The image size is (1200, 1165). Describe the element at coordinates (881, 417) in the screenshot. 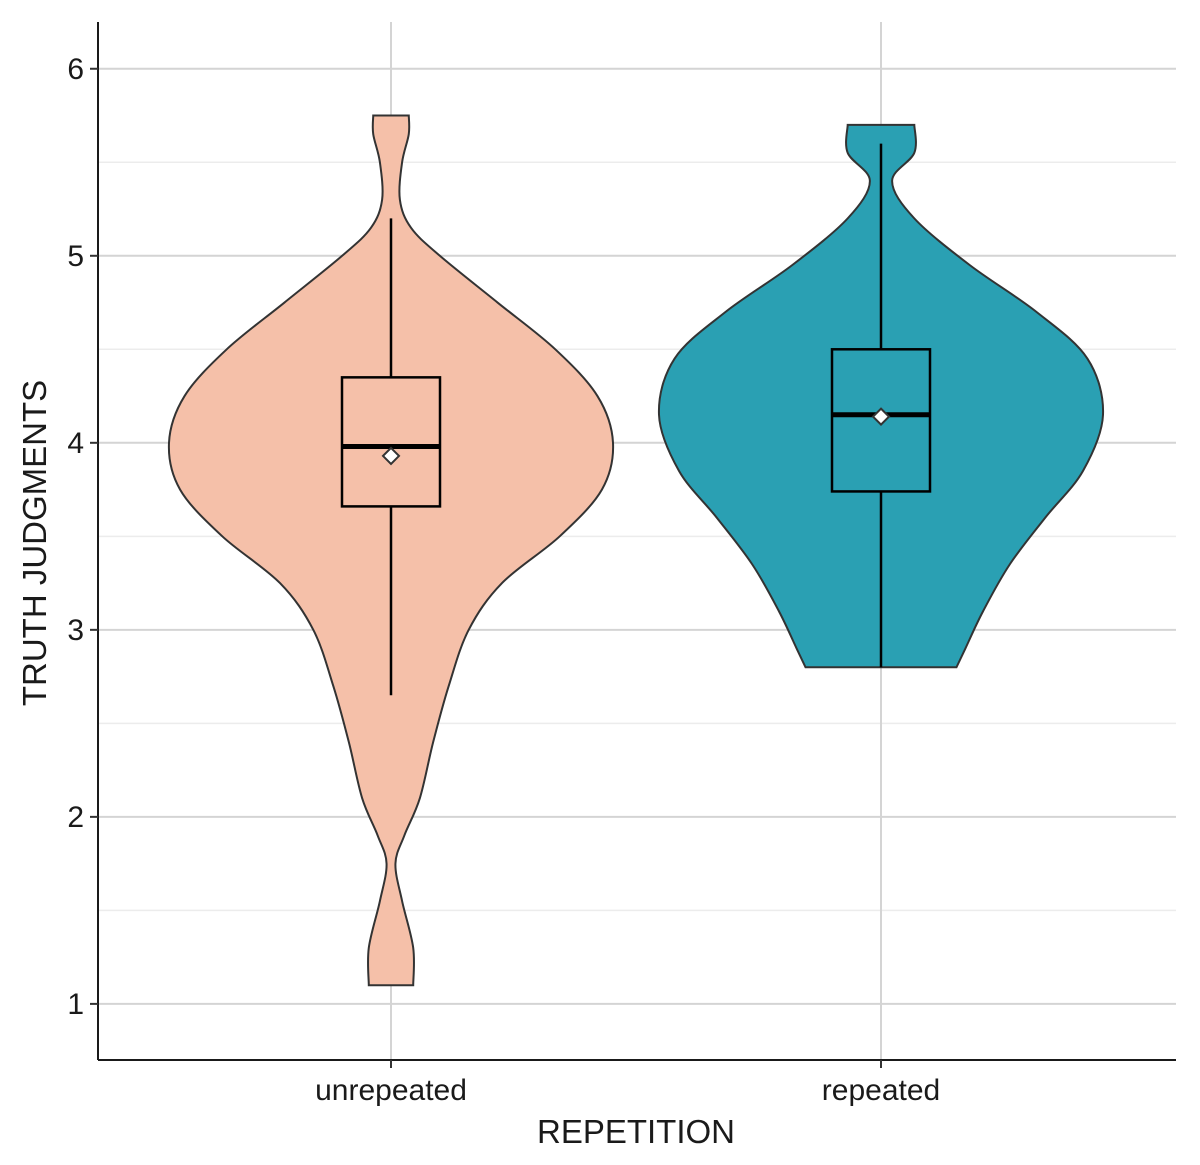

I see `mean-marker-repeated` at that location.